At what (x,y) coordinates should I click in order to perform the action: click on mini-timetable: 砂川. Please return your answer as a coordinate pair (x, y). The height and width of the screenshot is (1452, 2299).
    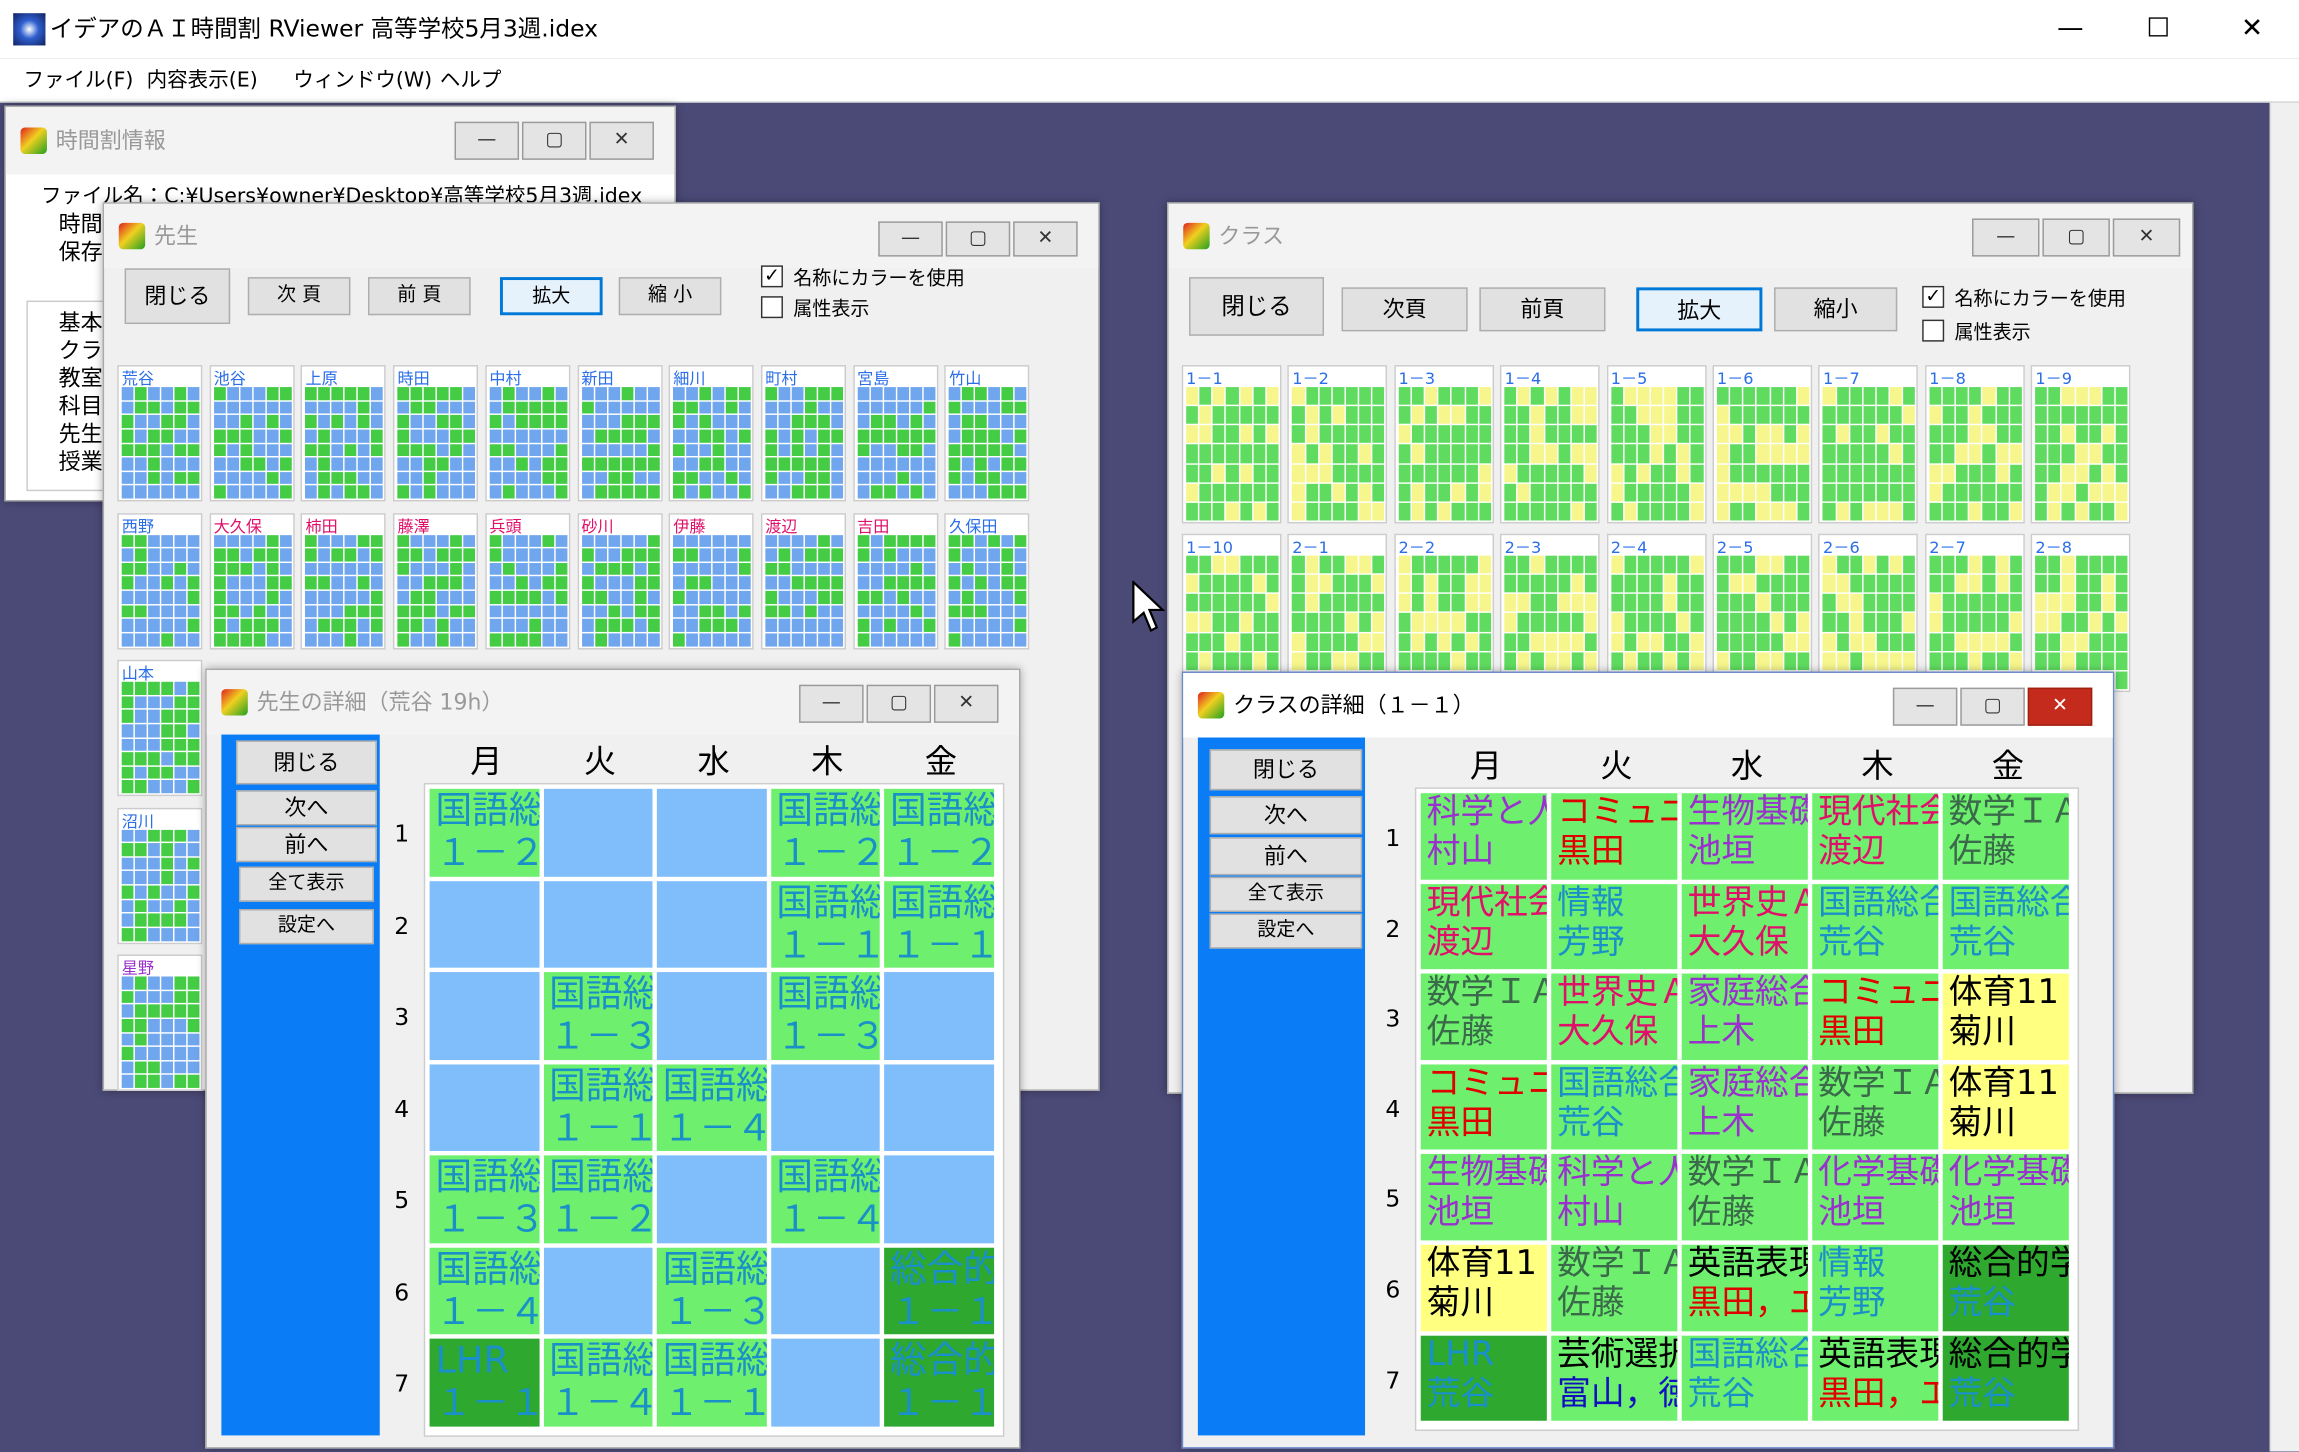
    Looking at the image, I should click on (619, 580).